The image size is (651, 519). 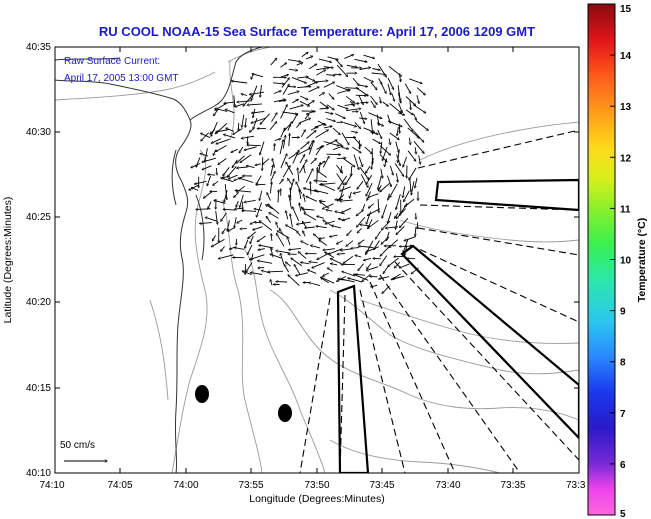 What do you see at coordinates (250, 485) in the screenshot?
I see `x-tick-label: 73:55` at bounding box center [250, 485].